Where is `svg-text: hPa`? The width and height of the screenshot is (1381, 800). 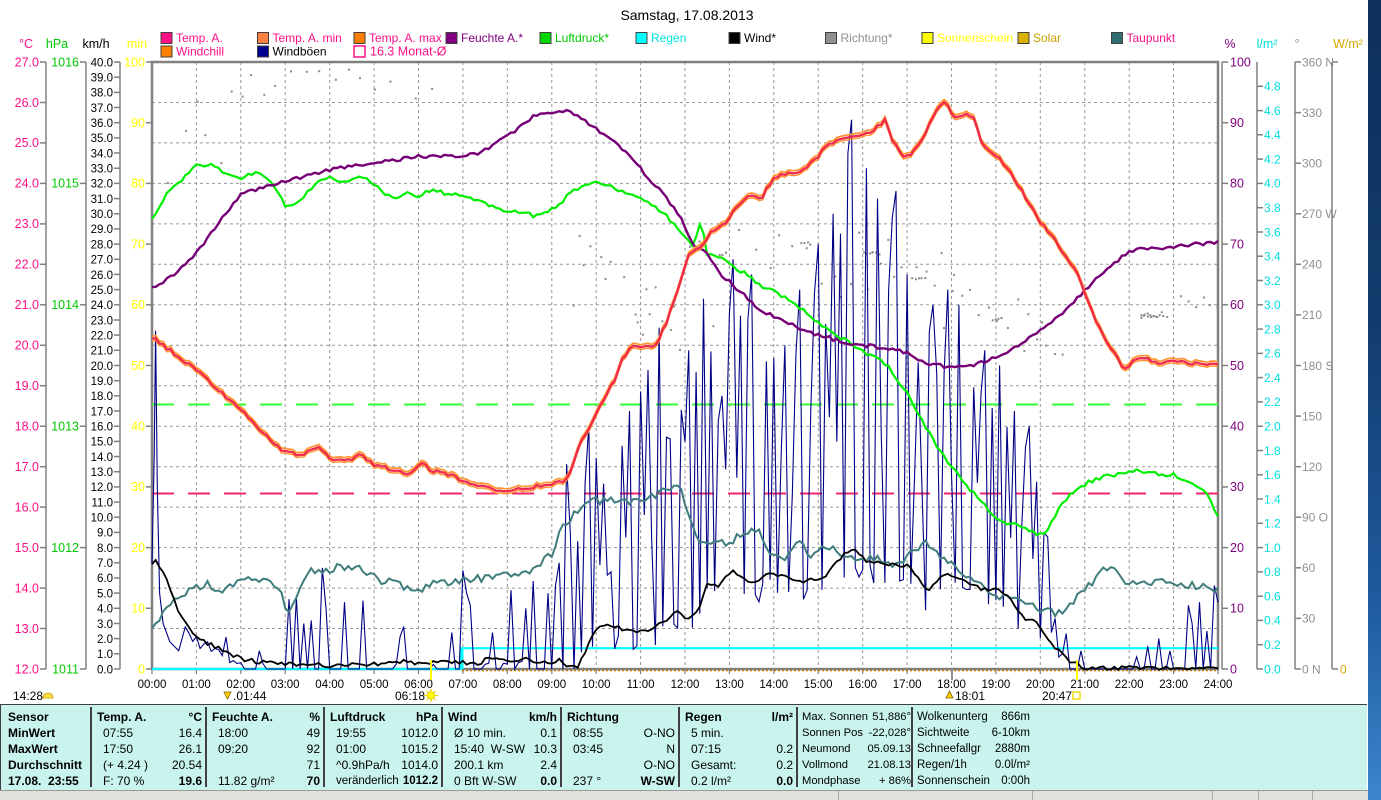 svg-text: hPa is located at coordinates (57, 44).